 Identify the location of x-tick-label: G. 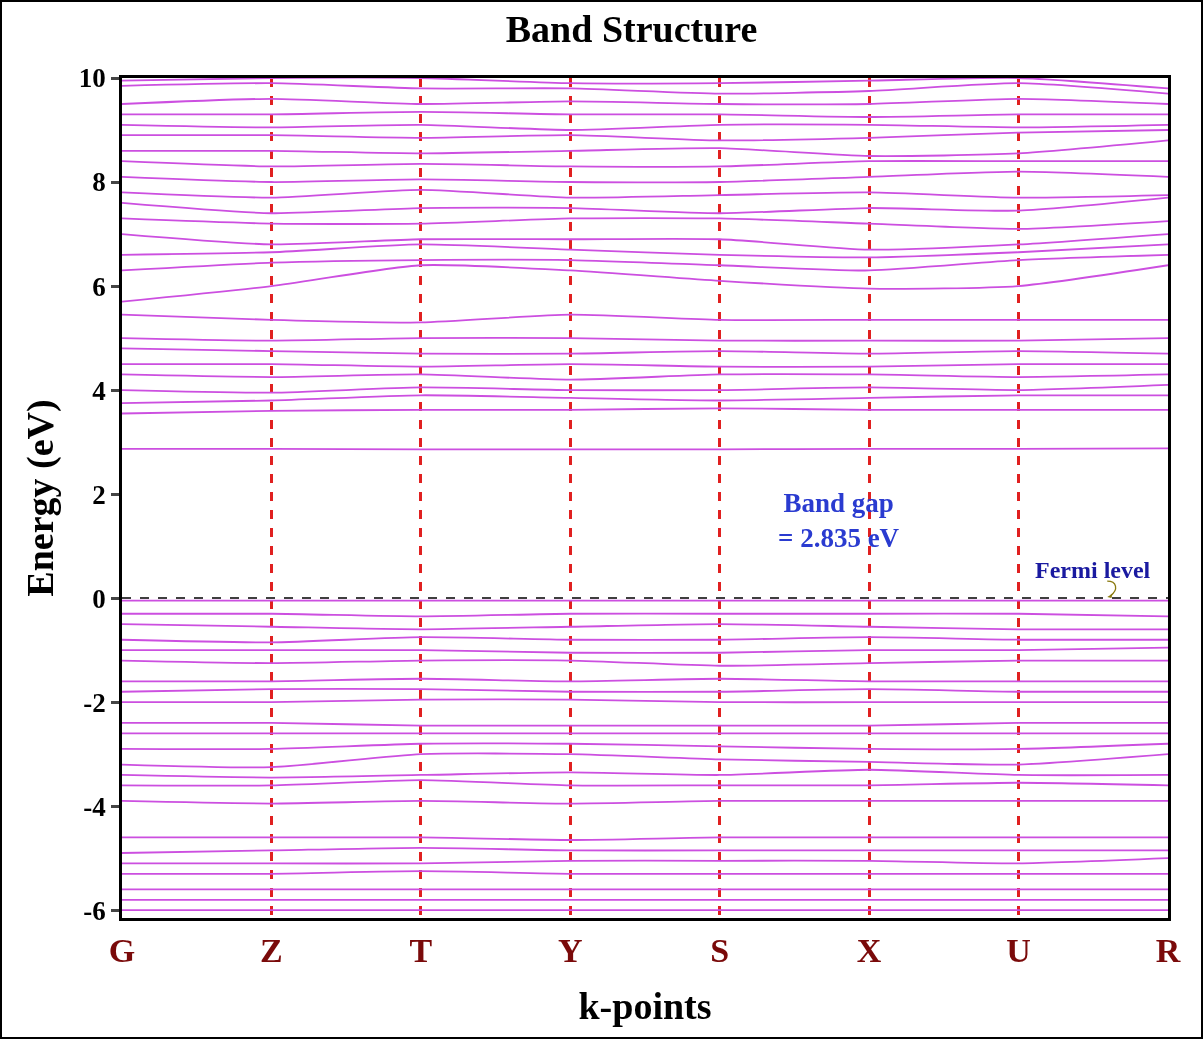
(122, 950).